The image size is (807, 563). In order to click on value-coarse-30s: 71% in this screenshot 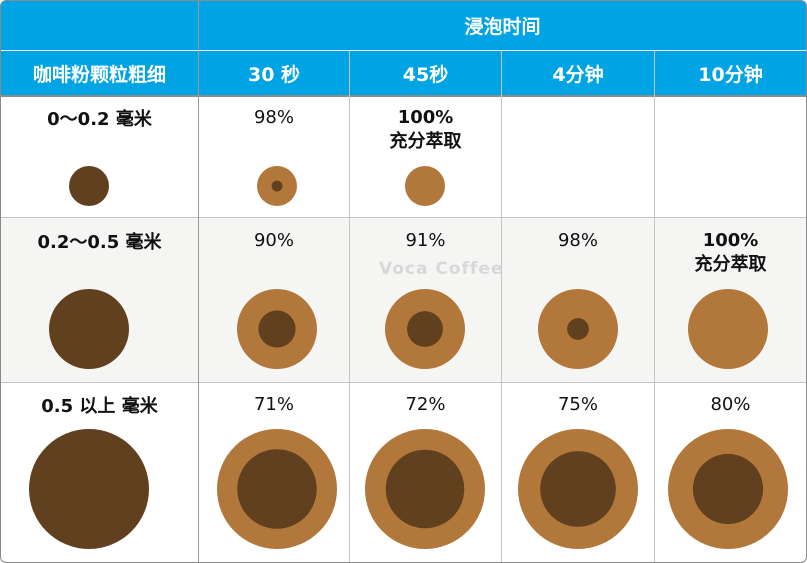, I will do `click(273, 404)`.